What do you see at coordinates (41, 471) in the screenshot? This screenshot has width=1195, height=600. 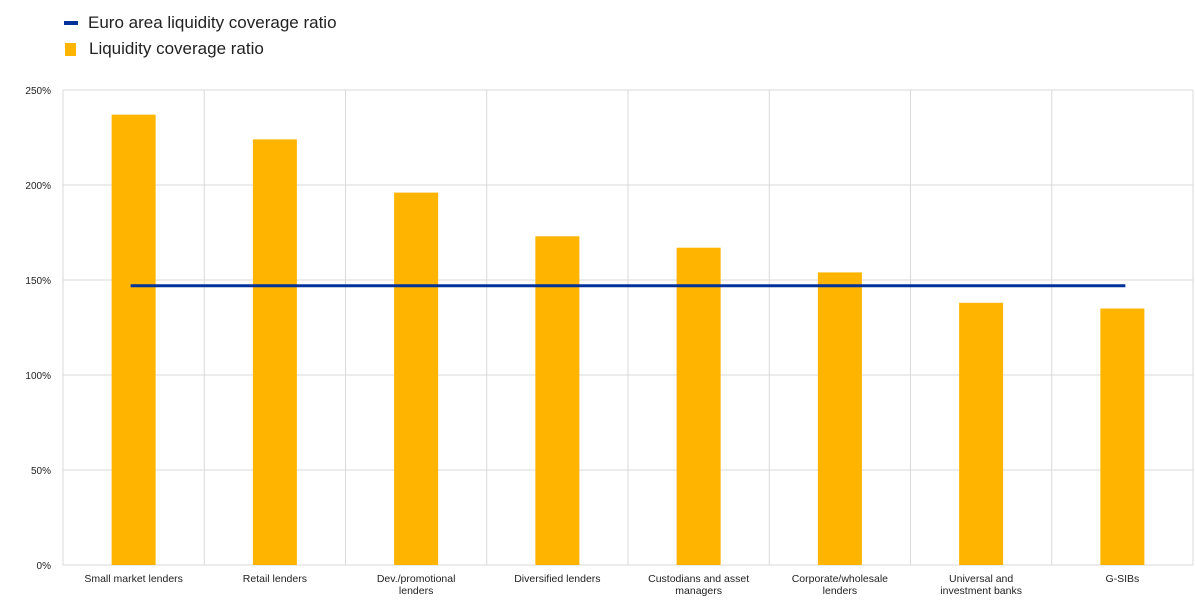 I see `y-tick-label: 50%` at bounding box center [41, 471].